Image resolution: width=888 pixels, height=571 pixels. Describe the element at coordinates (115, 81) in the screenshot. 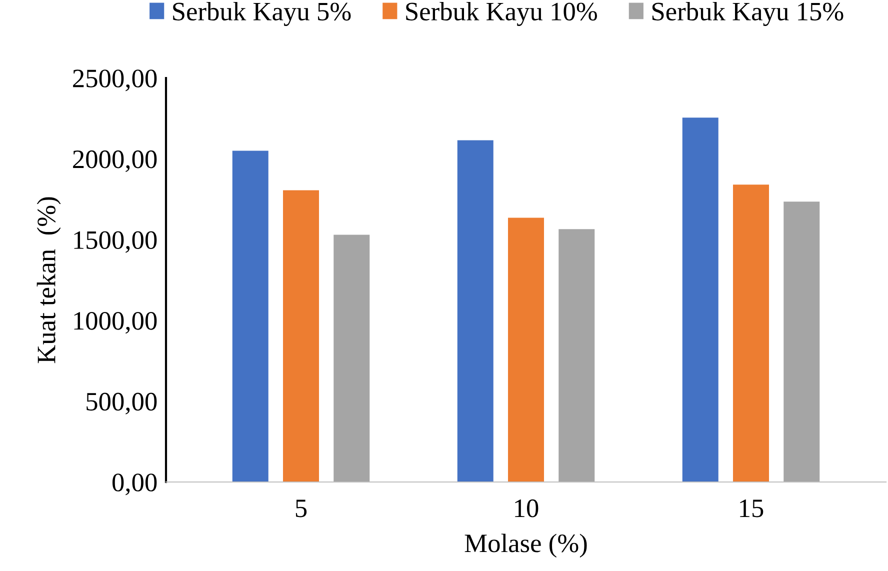

I see `y-tick-label: 2500,00` at that location.